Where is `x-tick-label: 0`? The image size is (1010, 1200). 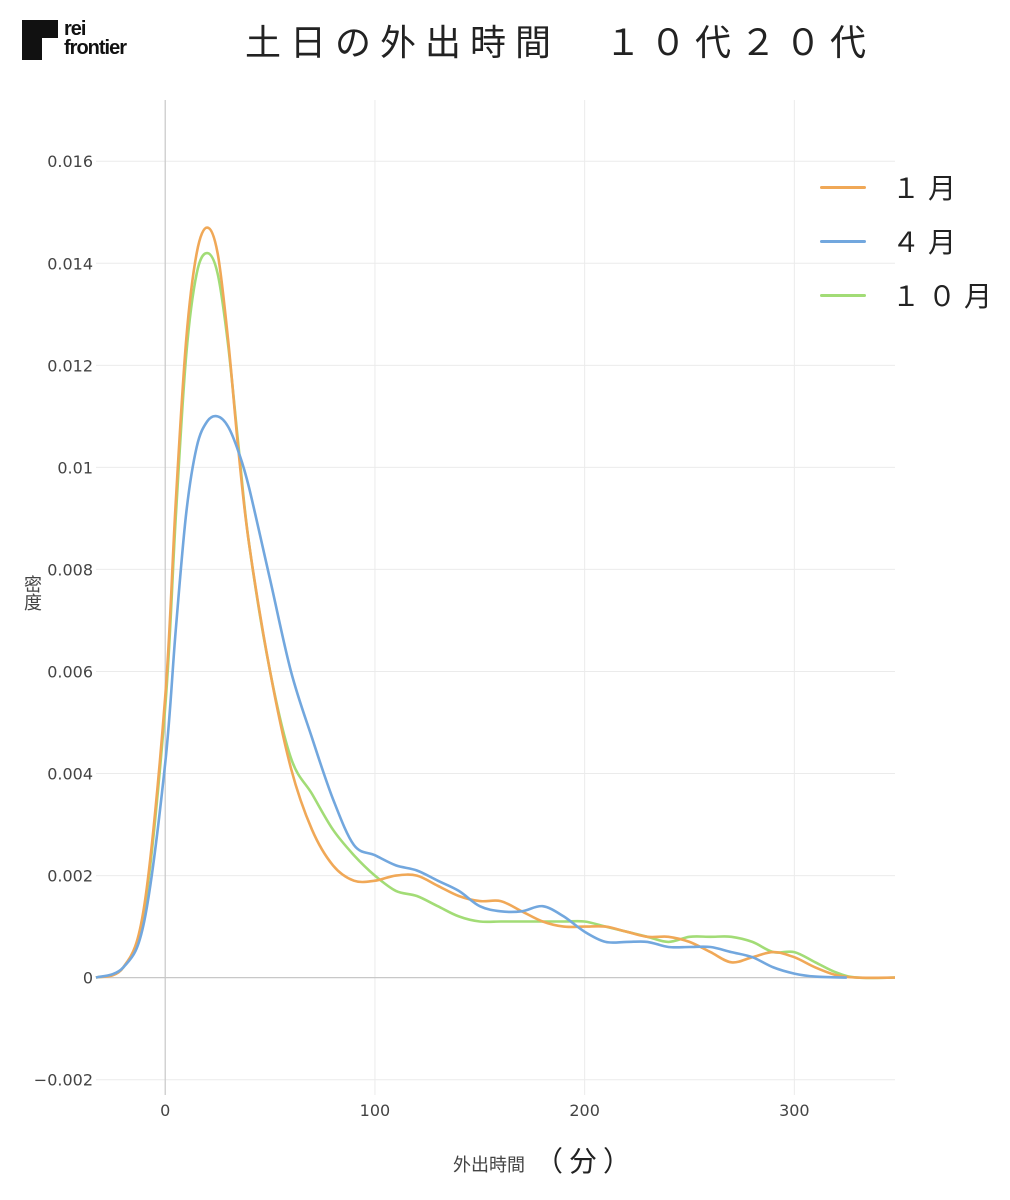
x-tick-label: 0 is located at coordinates (165, 1110).